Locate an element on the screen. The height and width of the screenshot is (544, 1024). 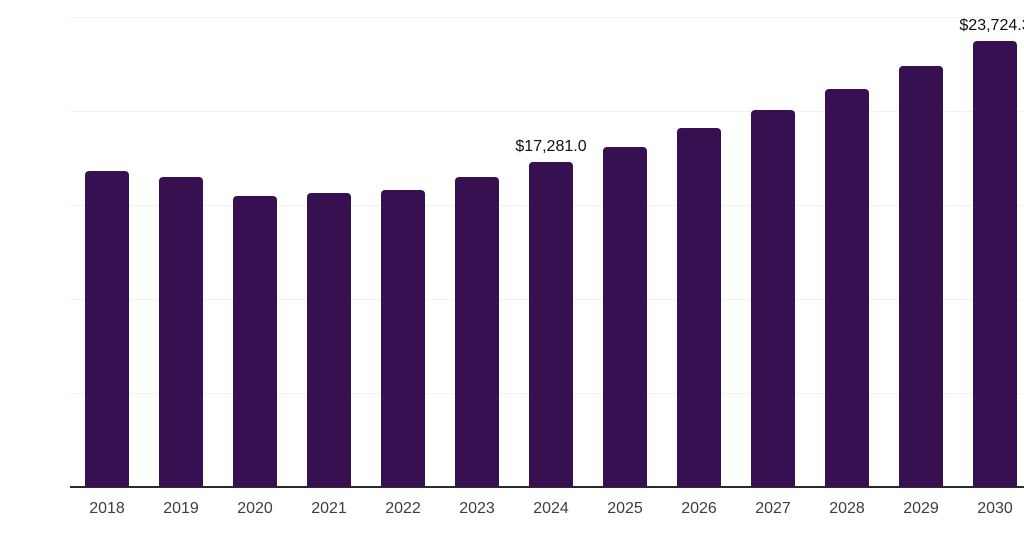
bar-2020 is located at coordinates (255, 341).